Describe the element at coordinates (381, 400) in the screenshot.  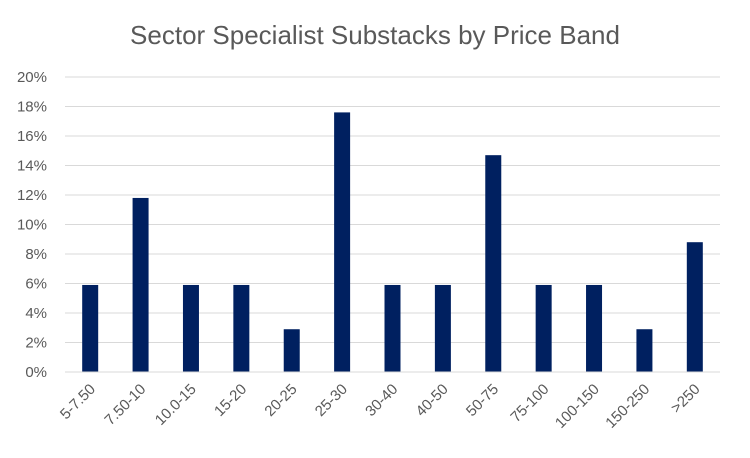
I see `x-tick-label: 30-40` at that location.